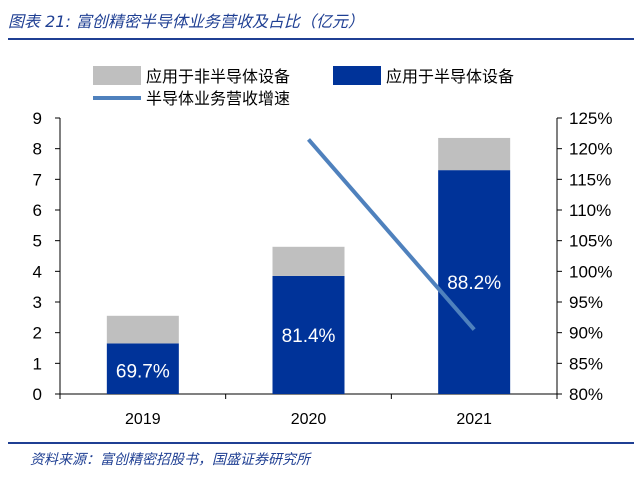 Image resolution: width=642 pixels, height=486 pixels. Describe the element at coordinates (590, 241) in the screenshot. I see `y2-tick-label: 105%` at that location.